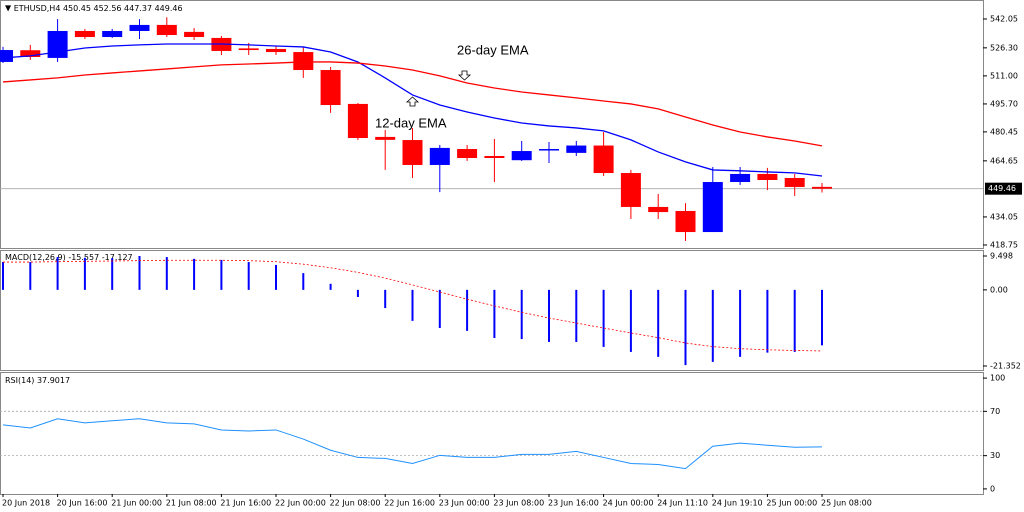  What do you see at coordinates (19, 380) in the screenshot?
I see `rsi-title: RSI(14)` at bounding box center [19, 380].